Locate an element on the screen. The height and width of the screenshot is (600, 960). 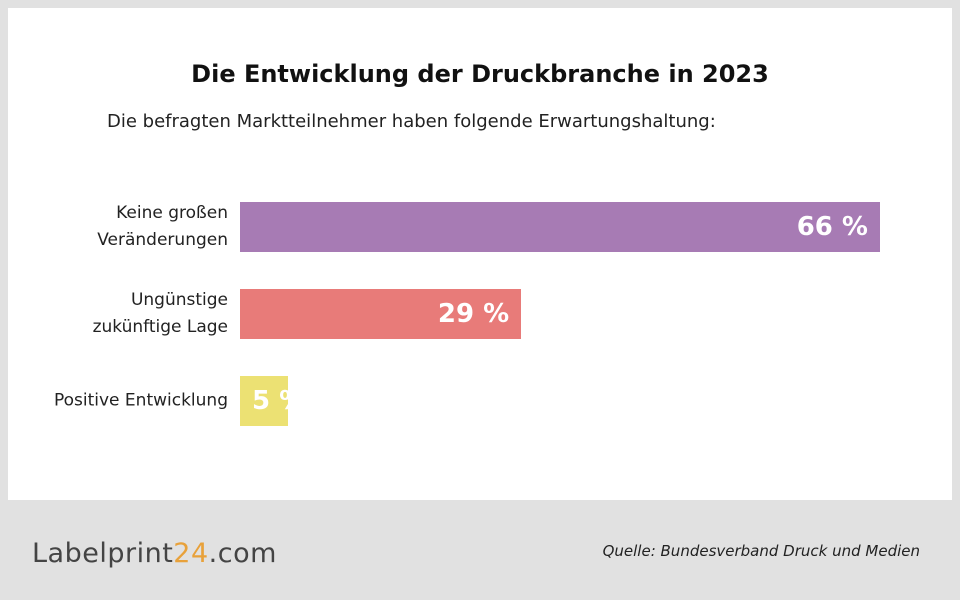
category-label: Positive Entwicklung is located at coordinates (140, 400).